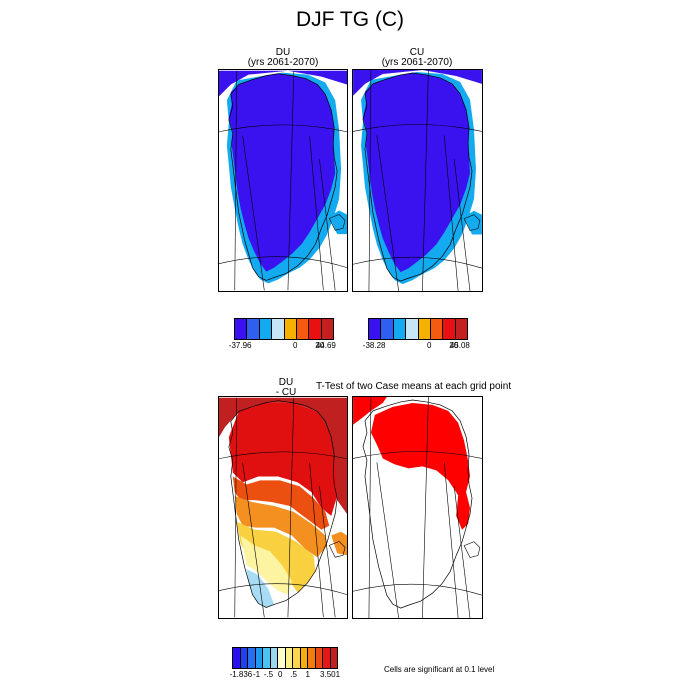 This screenshot has height=700, width=700. I want to click on panel-title-diff: DU - CU, so click(286, 388).